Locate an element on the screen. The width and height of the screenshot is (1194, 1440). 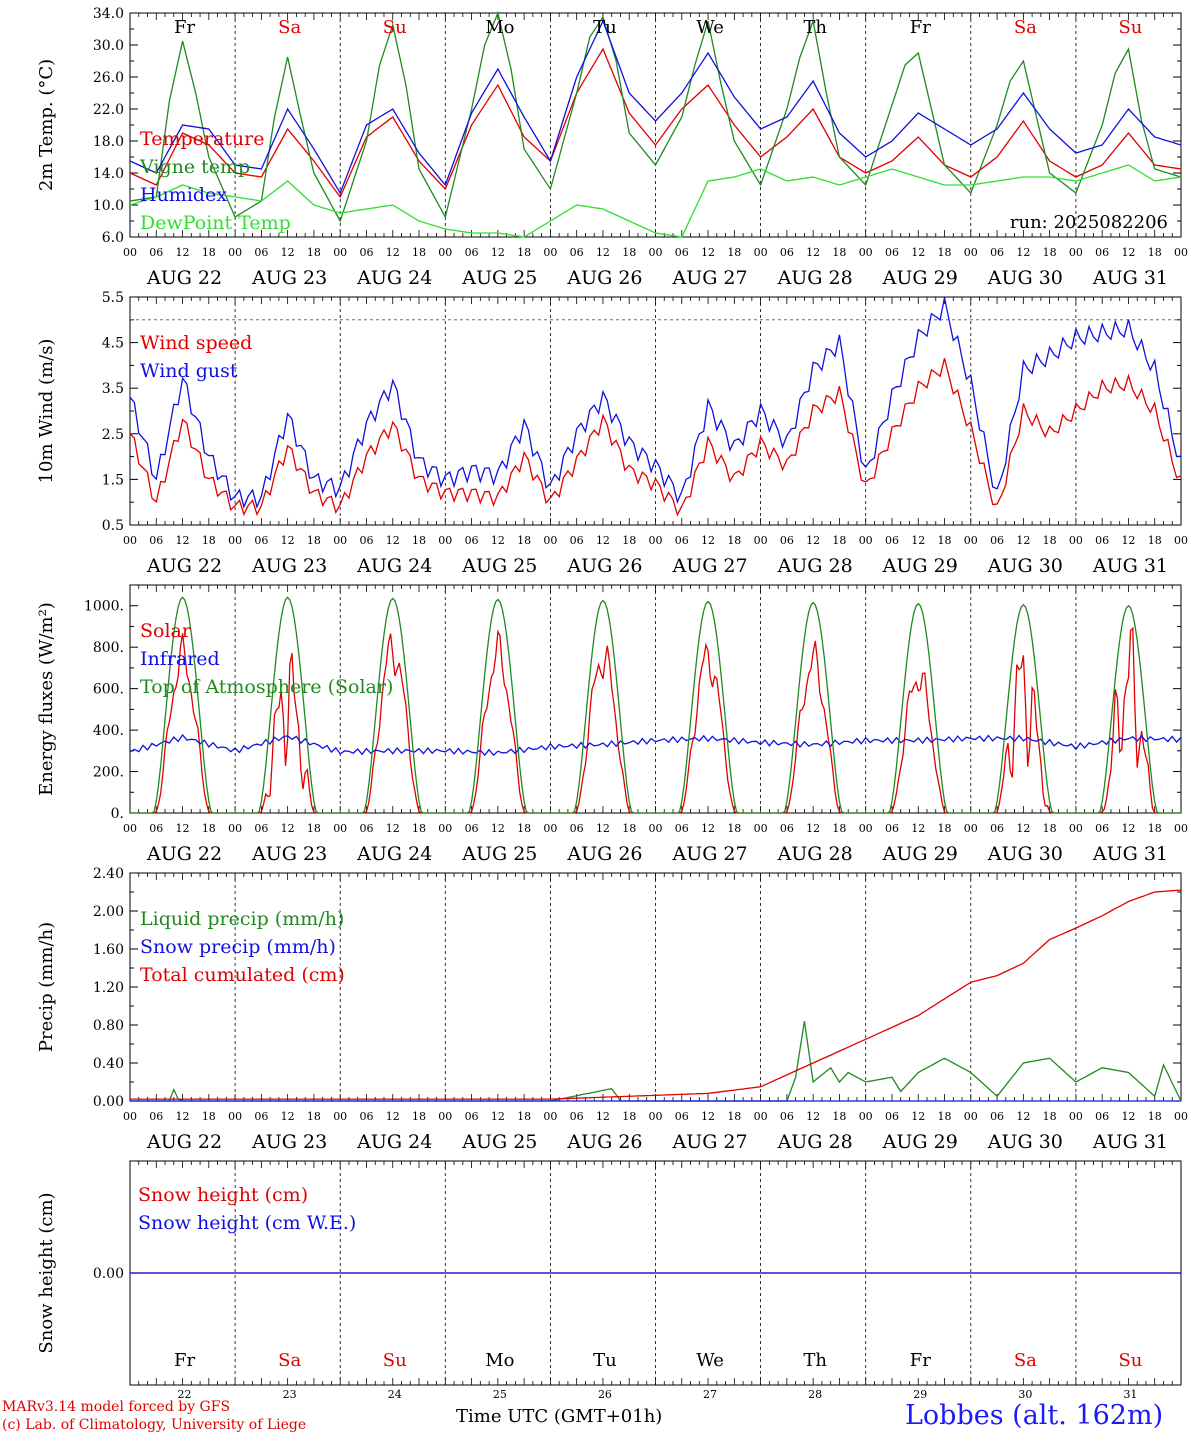
day-name-bottom: Su is located at coordinates (395, 1360).